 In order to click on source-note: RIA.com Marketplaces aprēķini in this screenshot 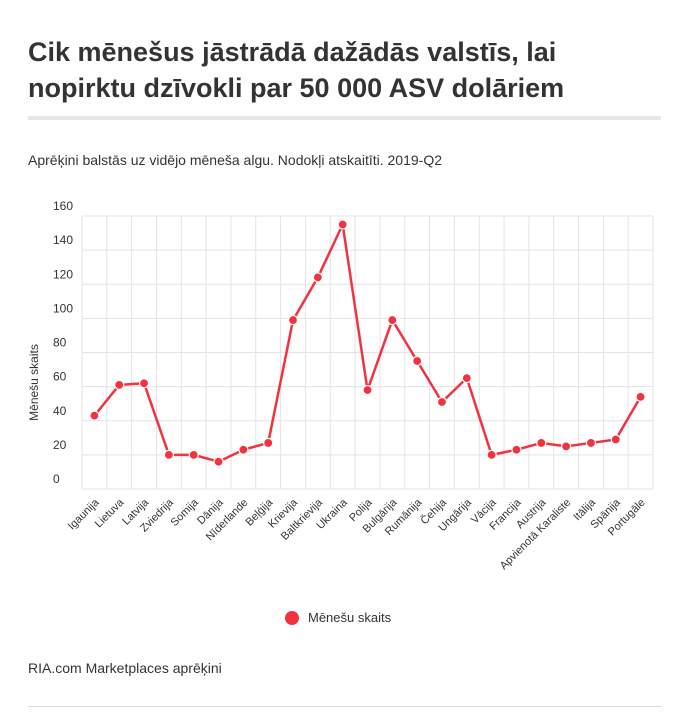, I will do `click(125, 668)`.